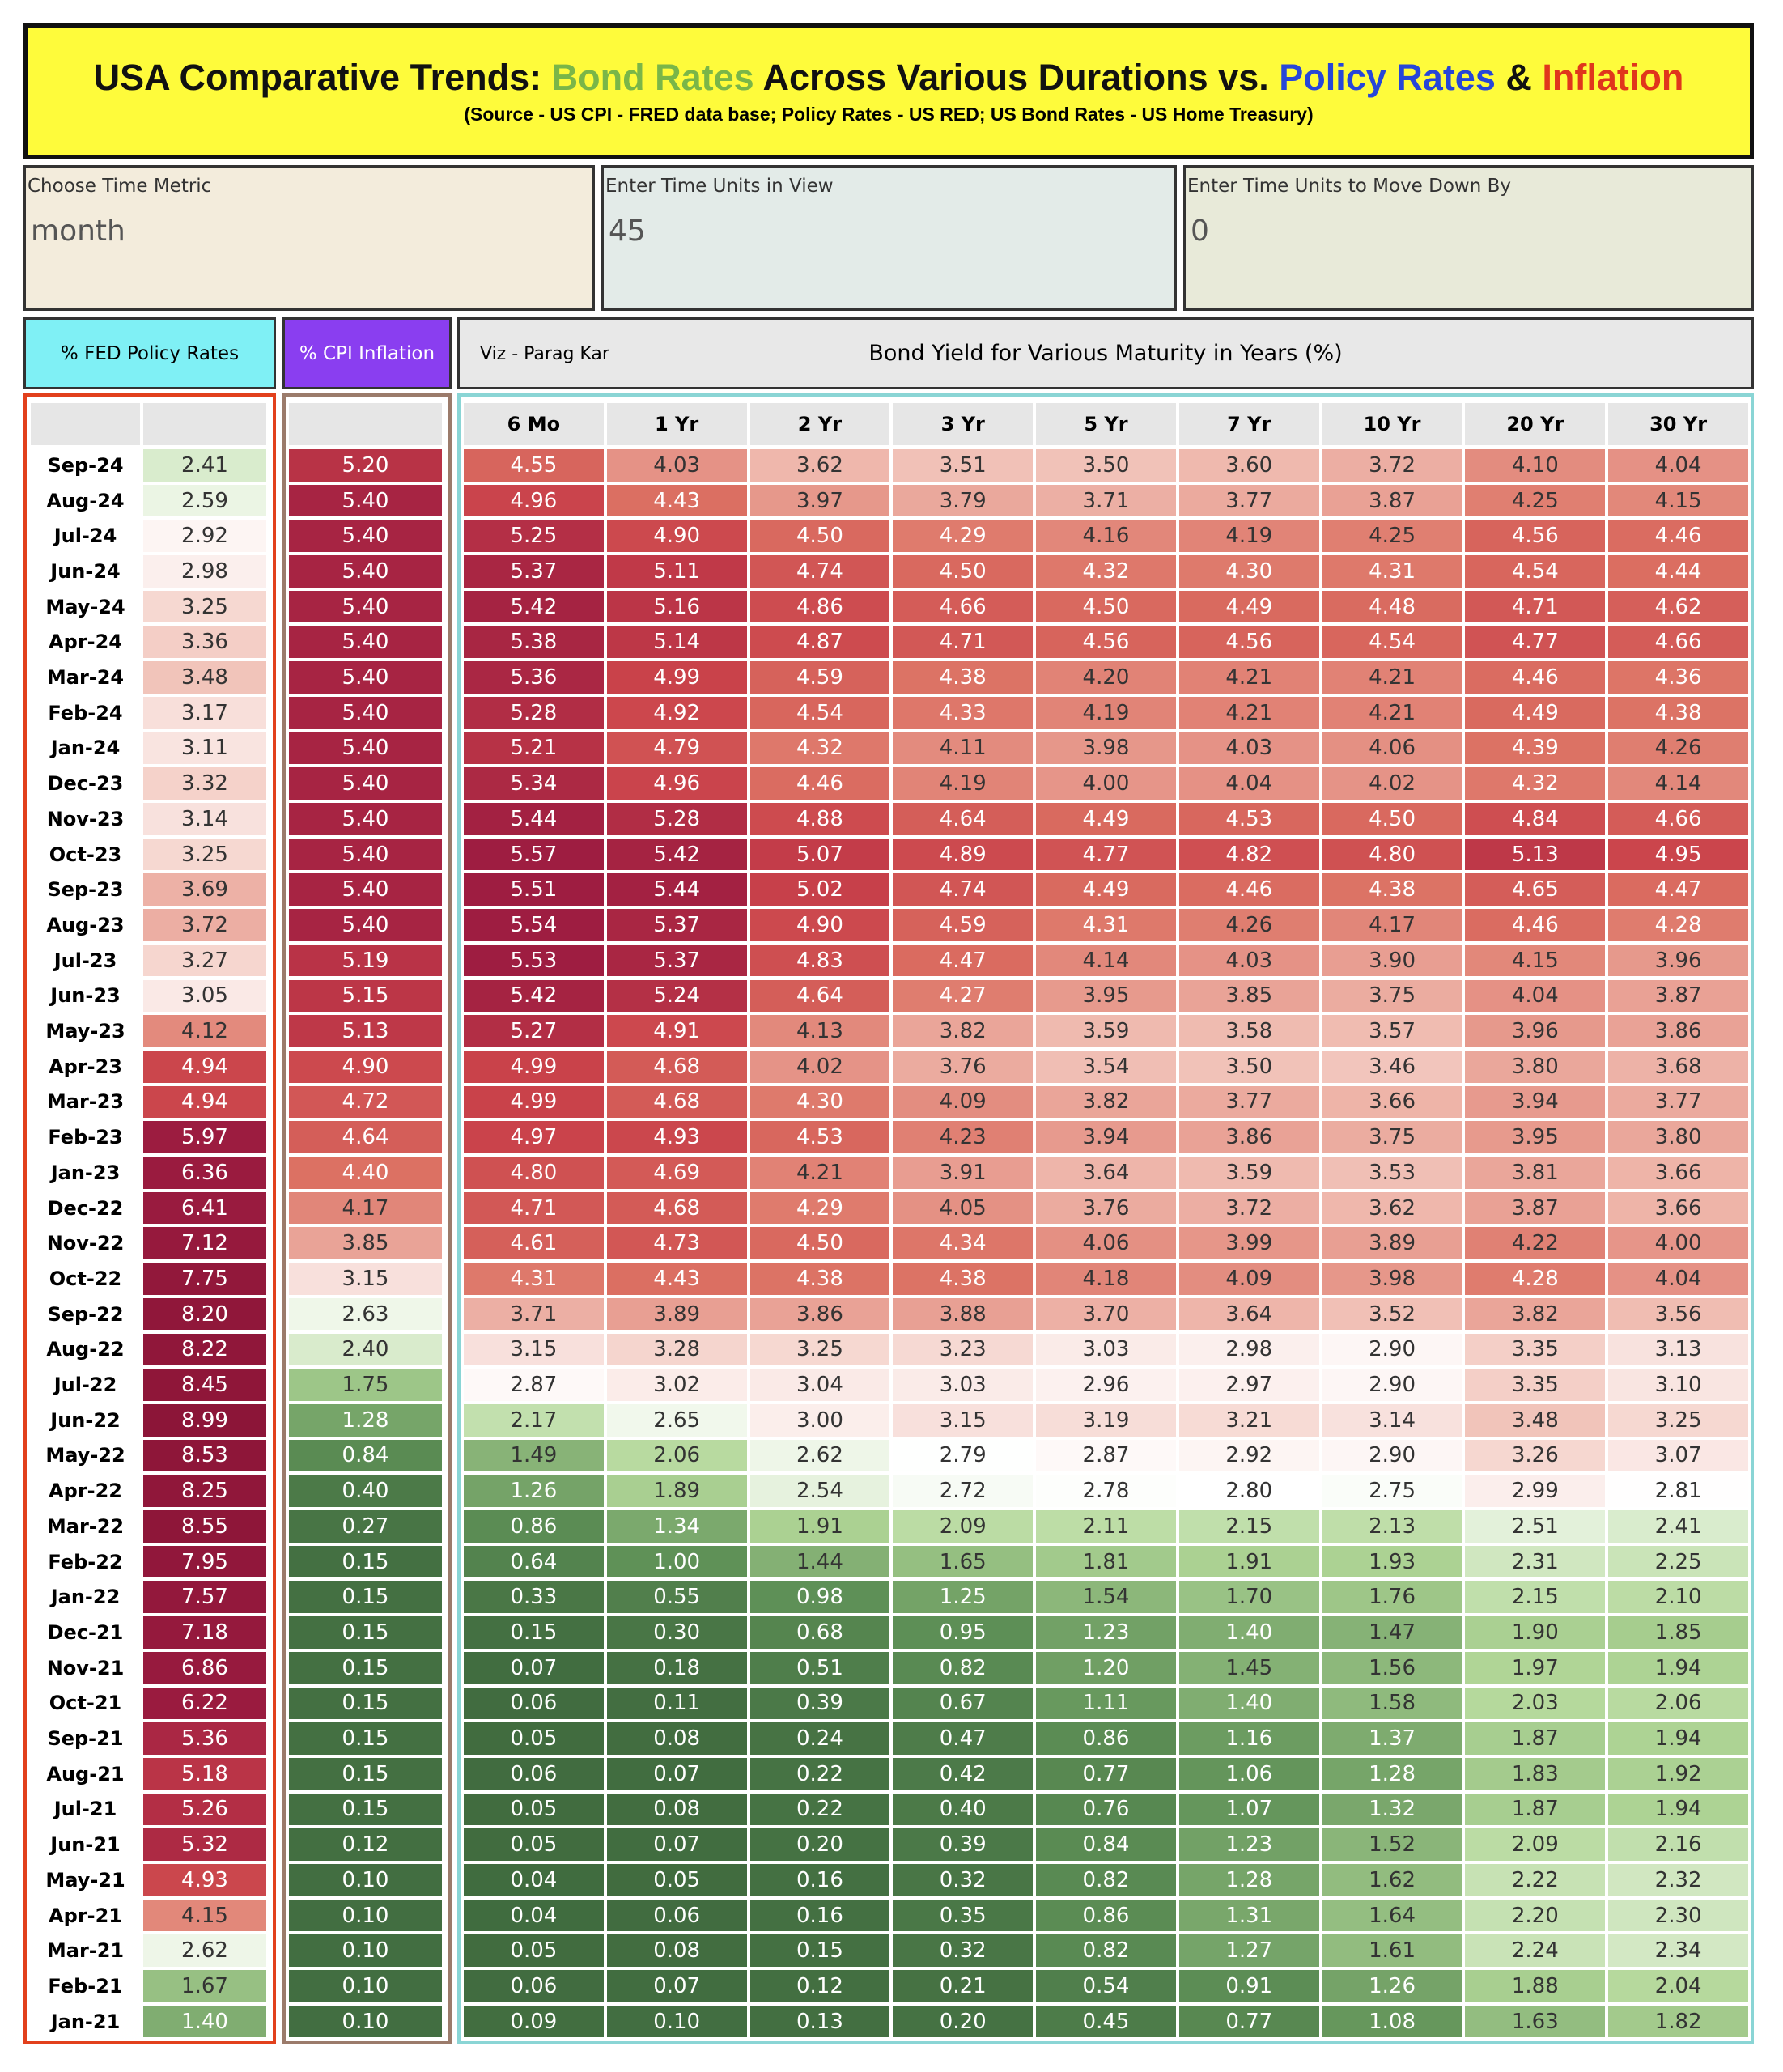 The height and width of the screenshot is (2072, 1783). What do you see at coordinates (820, 1774) in the screenshot?
I see `value-cell: 0.22` at bounding box center [820, 1774].